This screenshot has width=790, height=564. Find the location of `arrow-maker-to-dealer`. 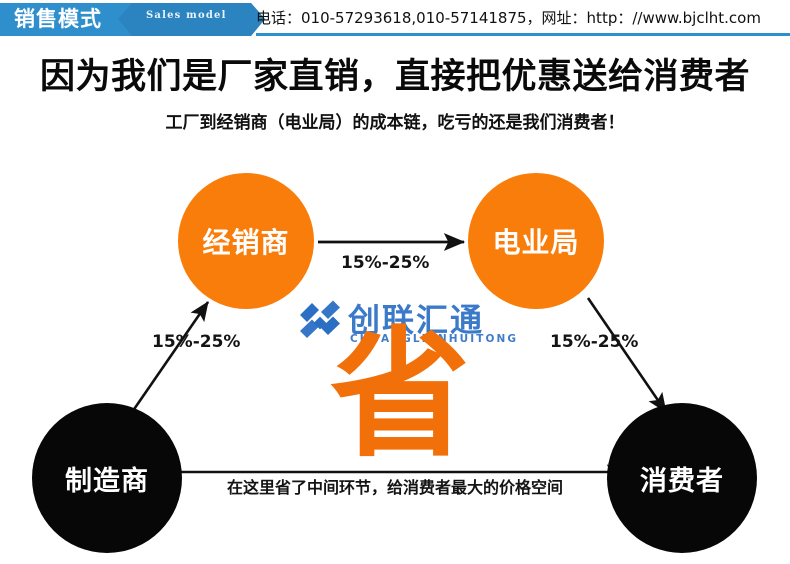

arrow-maker-to-dealer is located at coordinates (168, 360).